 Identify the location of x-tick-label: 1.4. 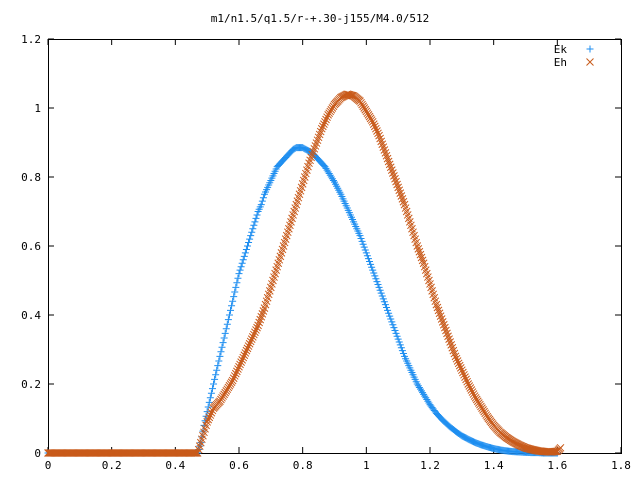
(494, 465).